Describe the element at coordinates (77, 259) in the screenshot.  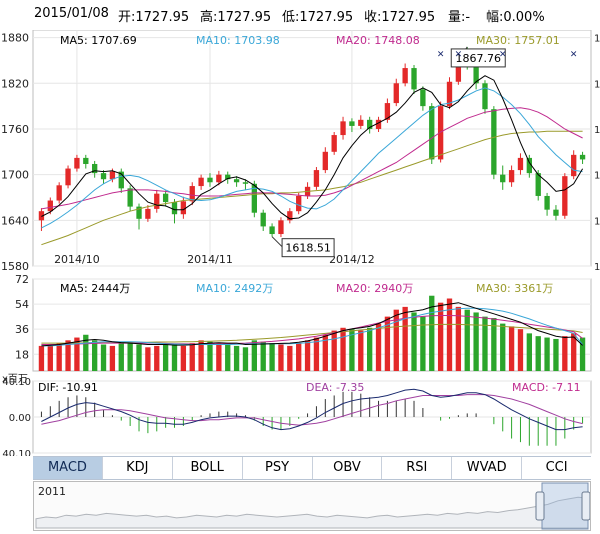
I see `price-x-tick: 2014/10` at that location.